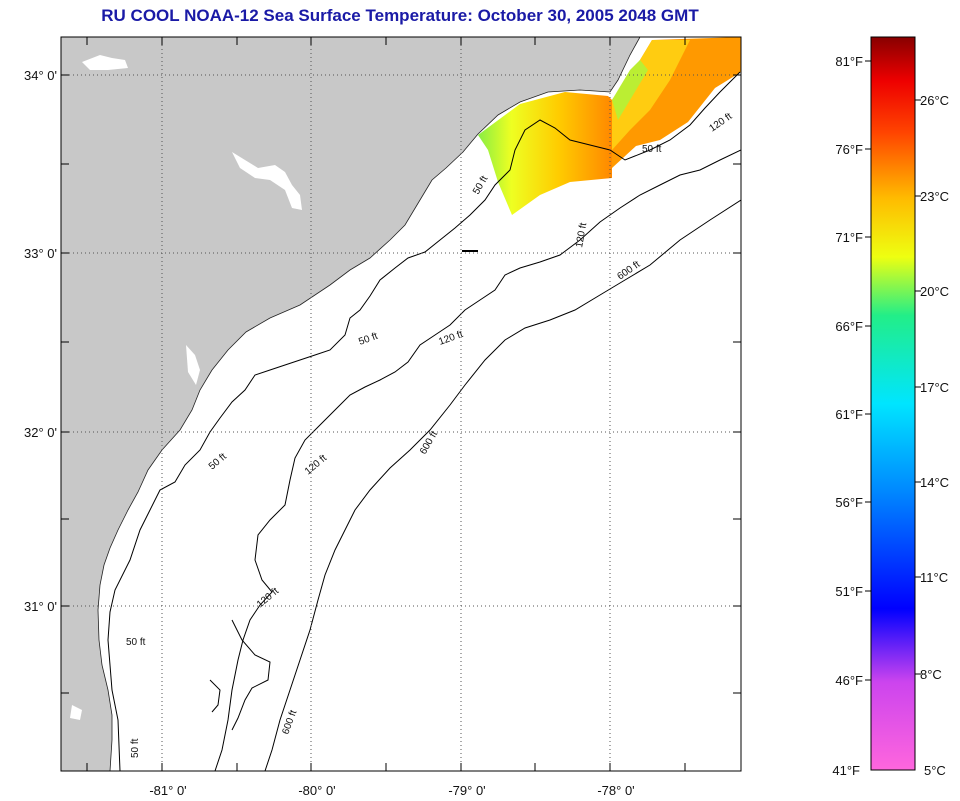 The width and height of the screenshot is (960, 801). I want to click on sst-swath-ne-green, so click(630, 90).